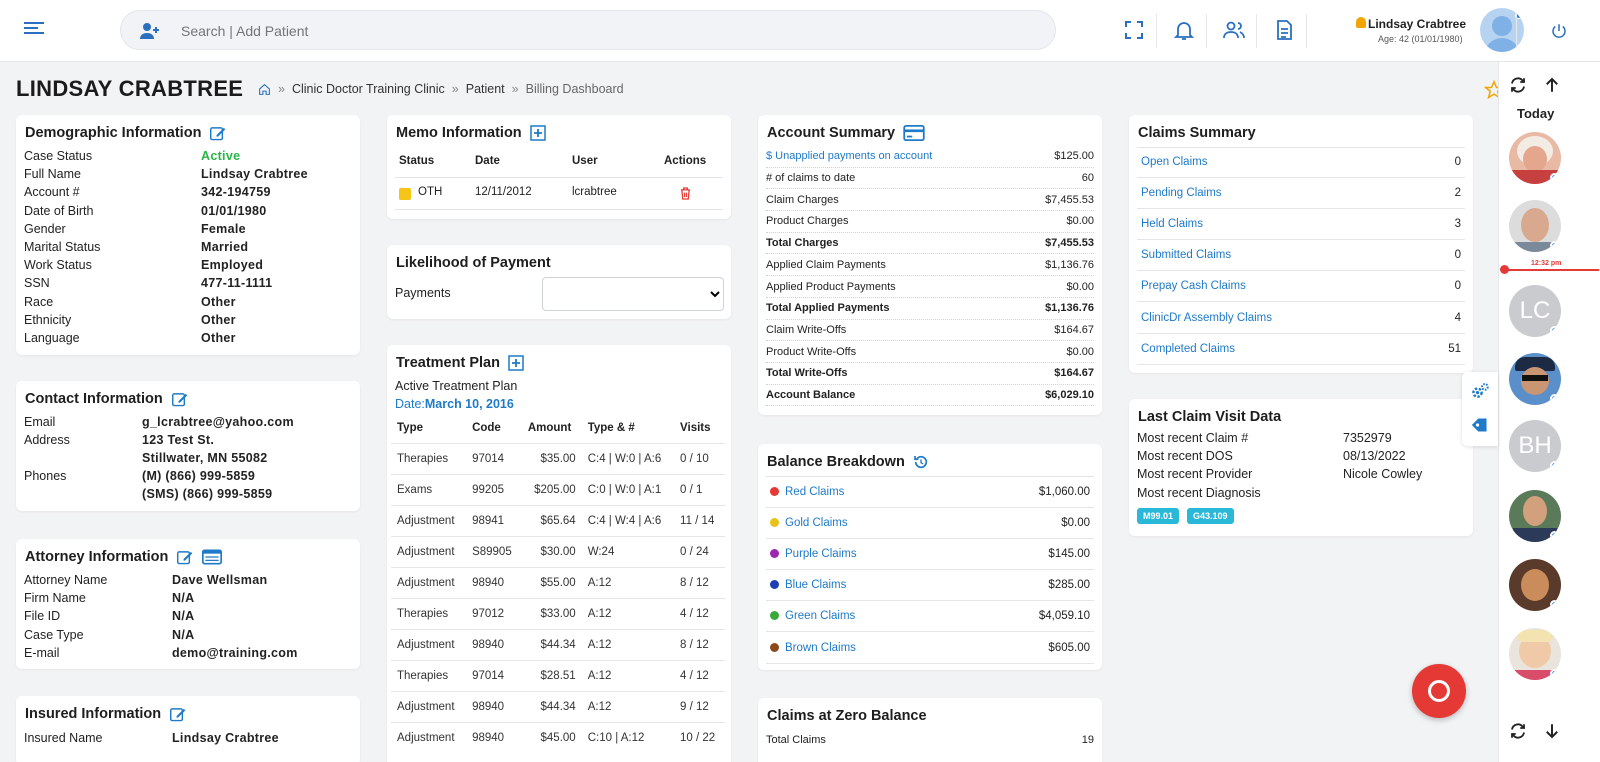  I want to click on table-row: Adjustment 98940 $55.00 A:12 8 / 12, so click(558, 582).